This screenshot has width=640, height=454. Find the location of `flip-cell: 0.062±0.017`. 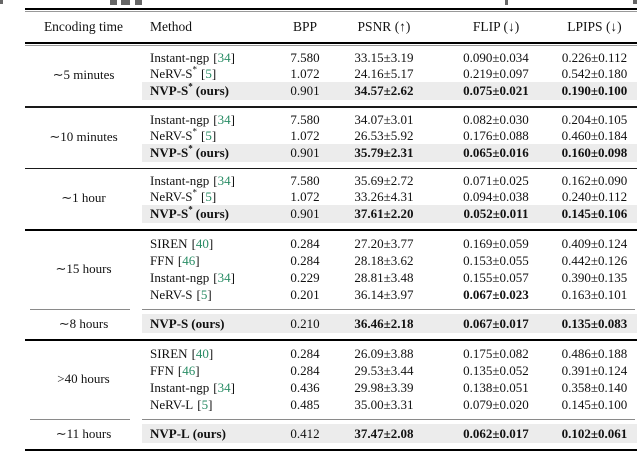

flip-cell: 0.062±0.017 is located at coordinates (496, 433).